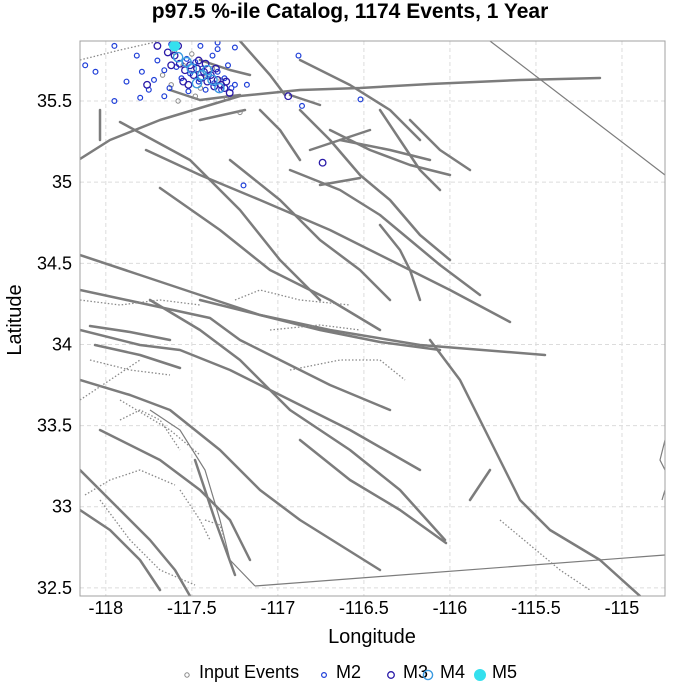 The width and height of the screenshot is (700, 689). I want to click on x-tick-label: -115.5, so click(536, 608).